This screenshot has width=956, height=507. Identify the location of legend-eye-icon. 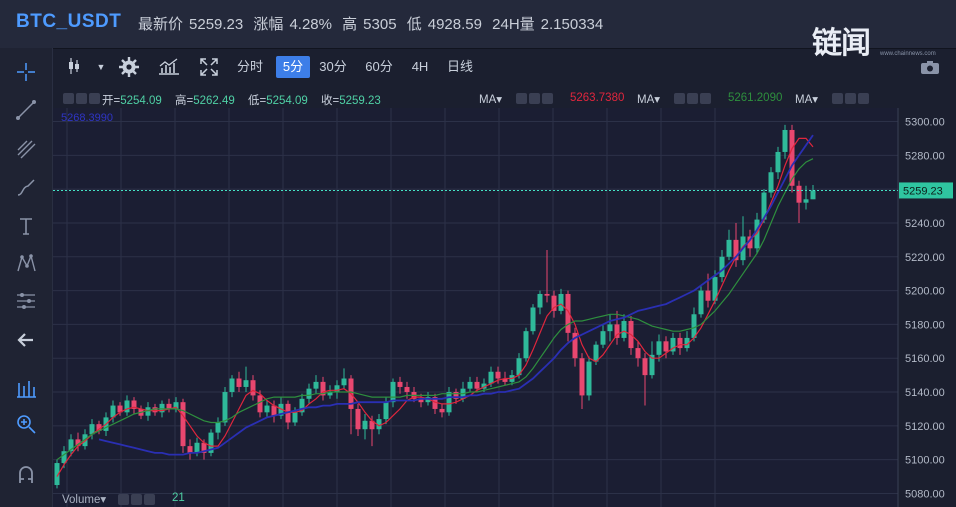
(68, 98).